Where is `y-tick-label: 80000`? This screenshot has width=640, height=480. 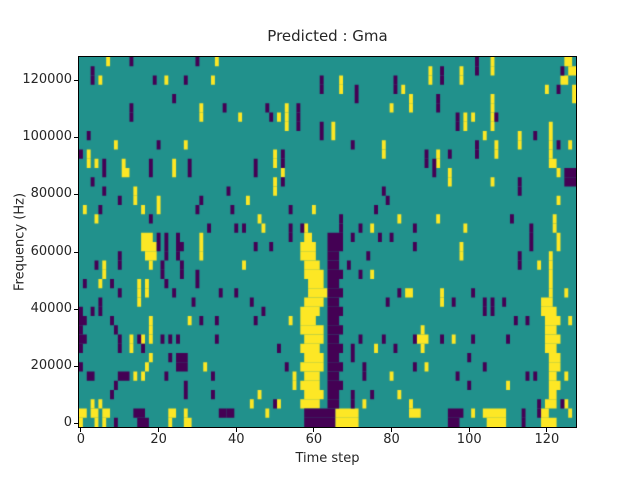
y-tick-label: 80000 is located at coordinates (51, 194).